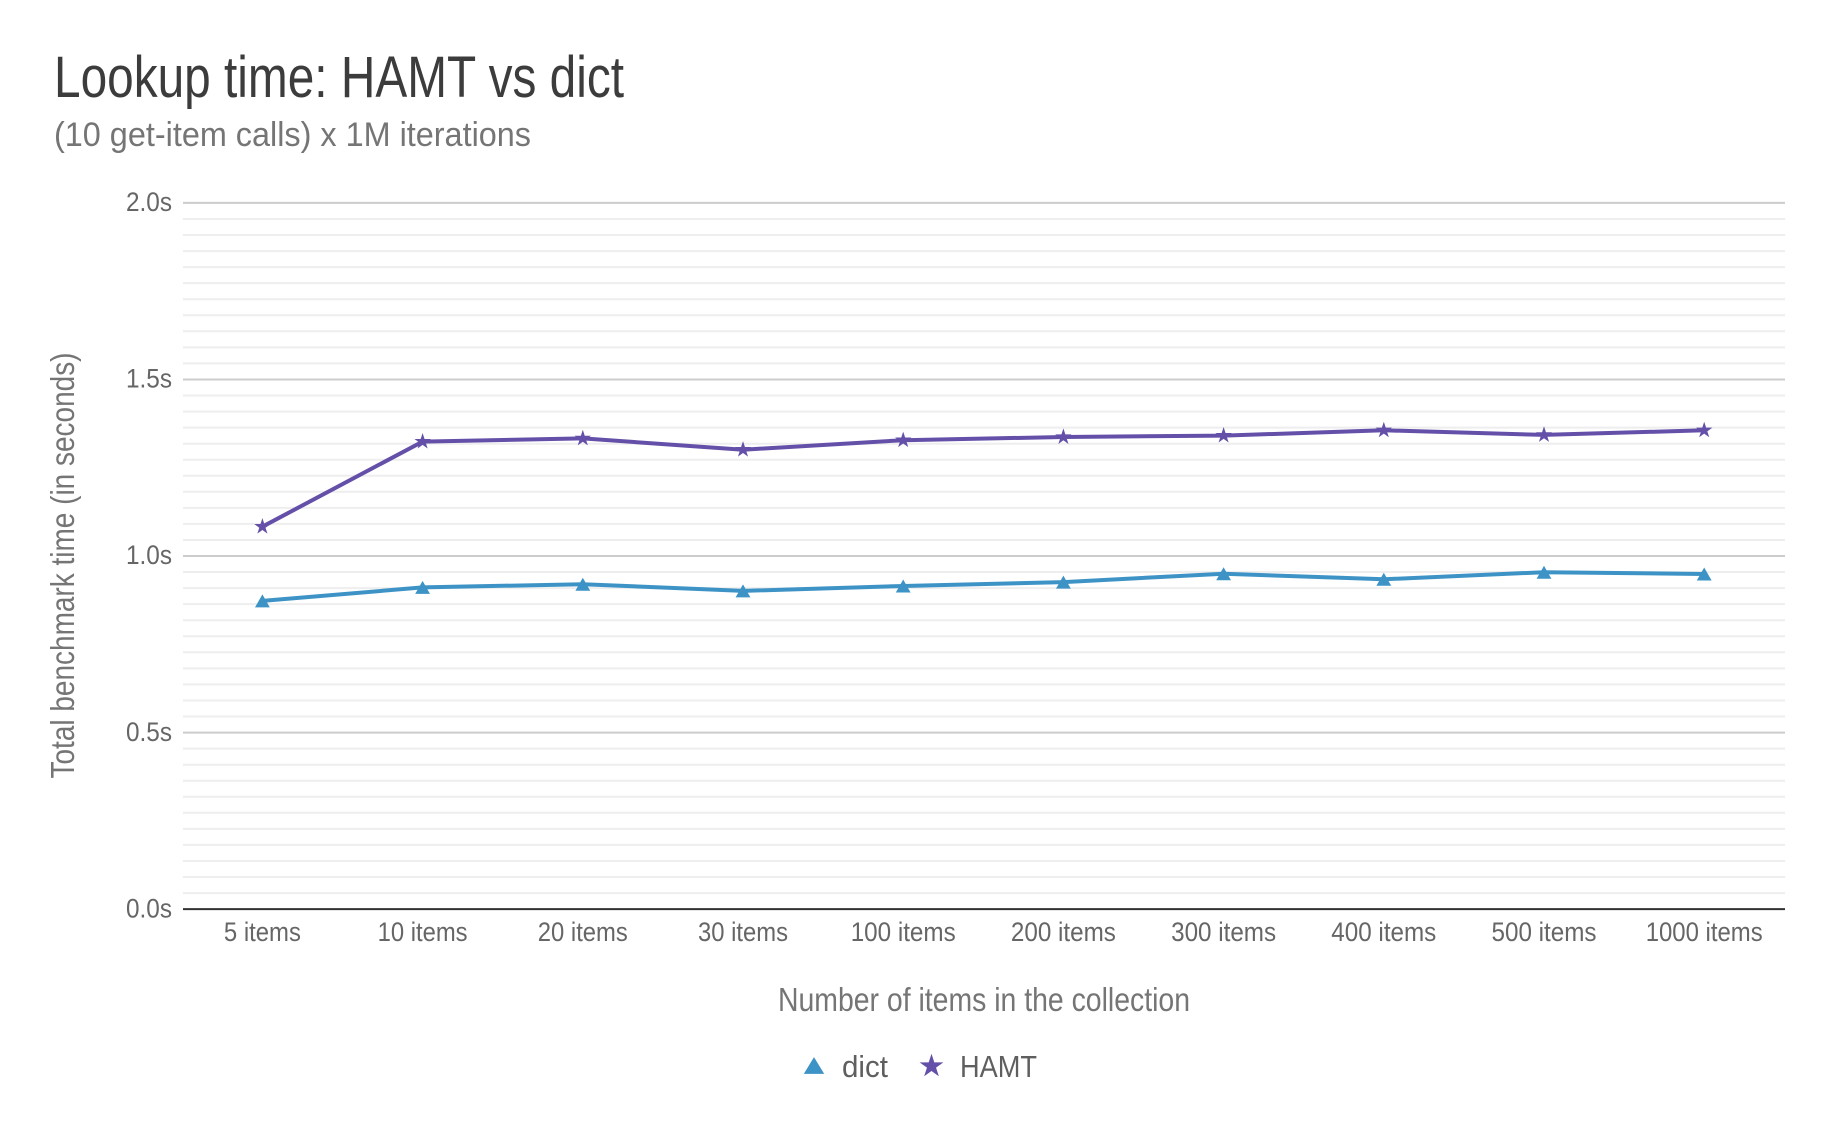 The width and height of the screenshot is (1840, 1136). Describe the element at coordinates (149, 379) in the screenshot. I see `svg-text: 1.5s` at that location.